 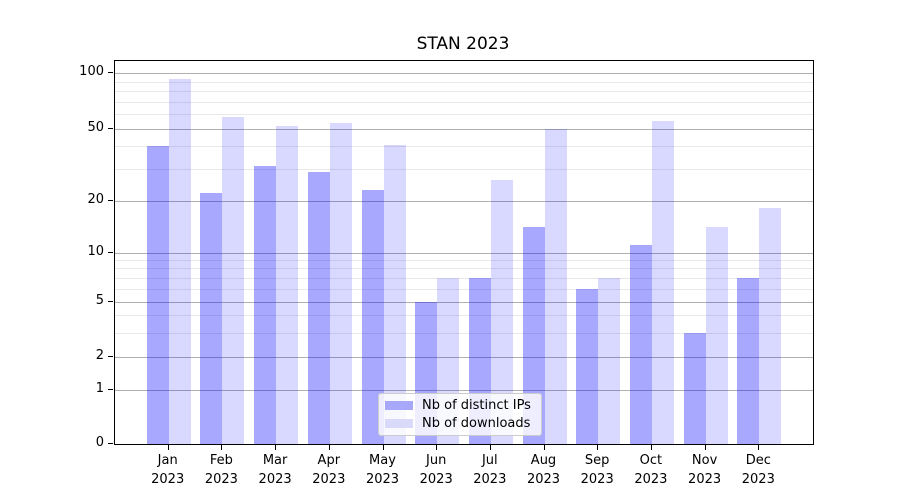 I want to click on bar-ips-sep, so click(x=587, y=366).